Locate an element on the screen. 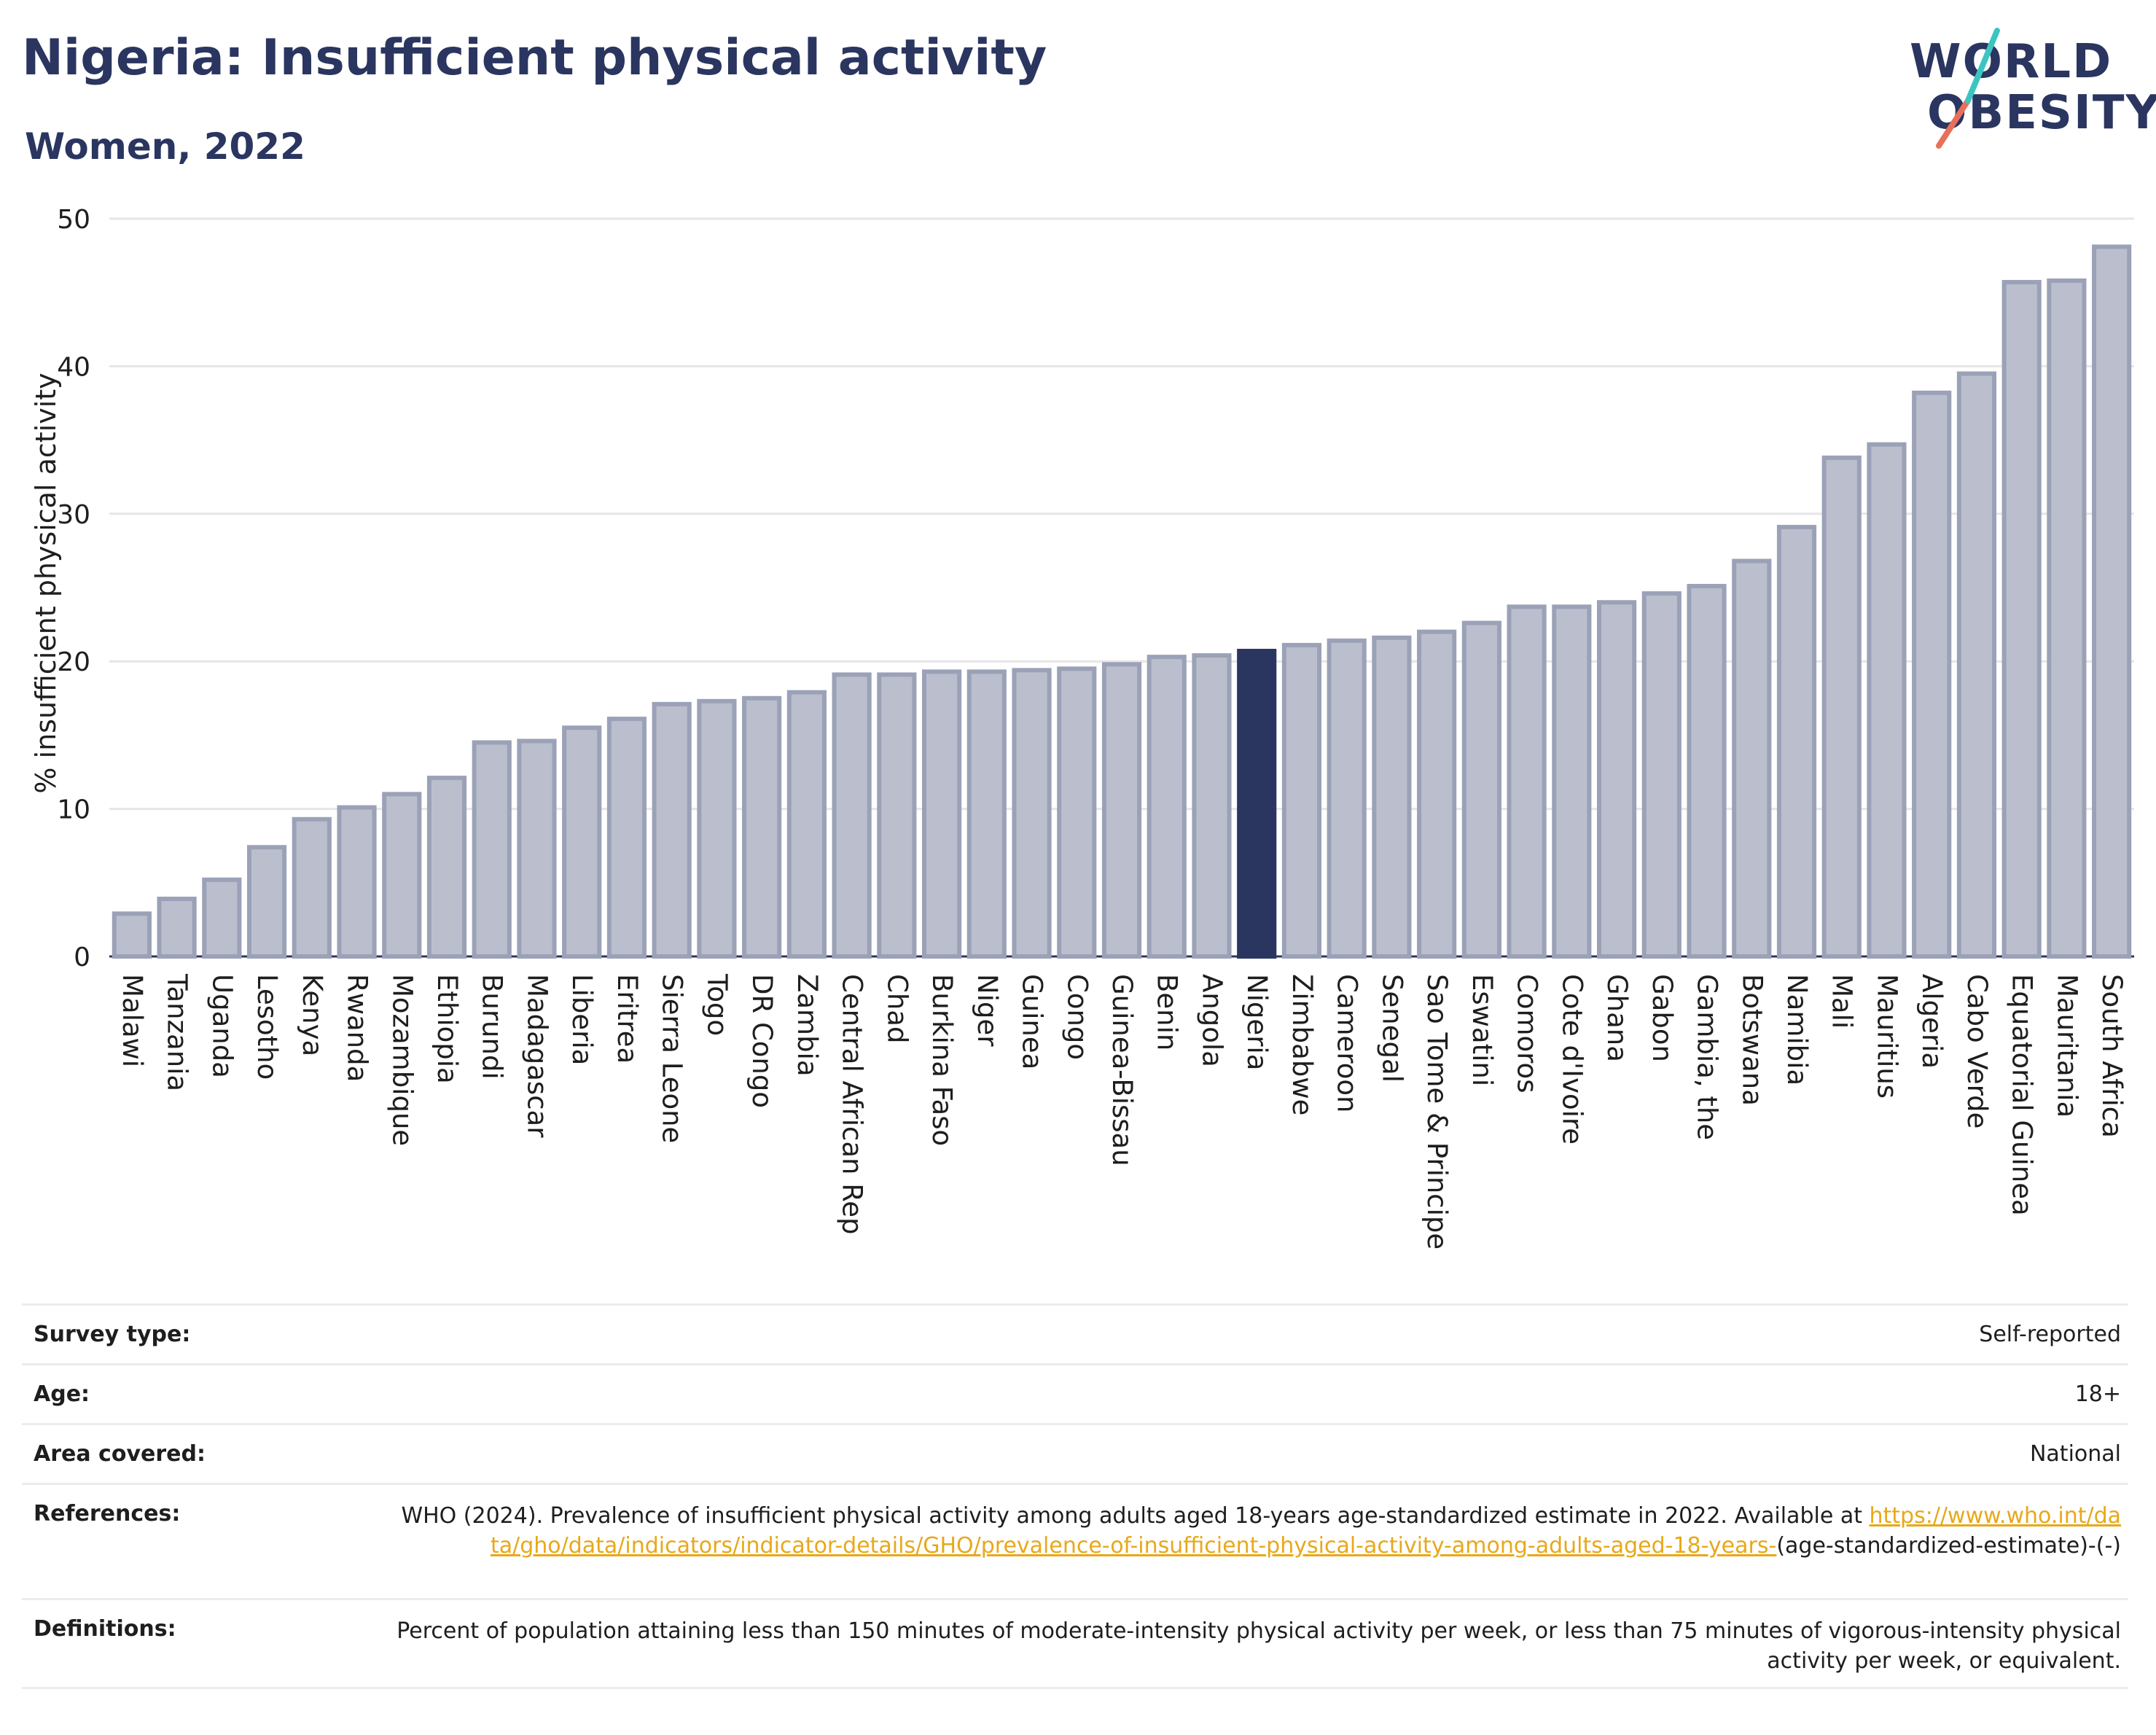  bar-uganda is located at coordinates (222, 918).